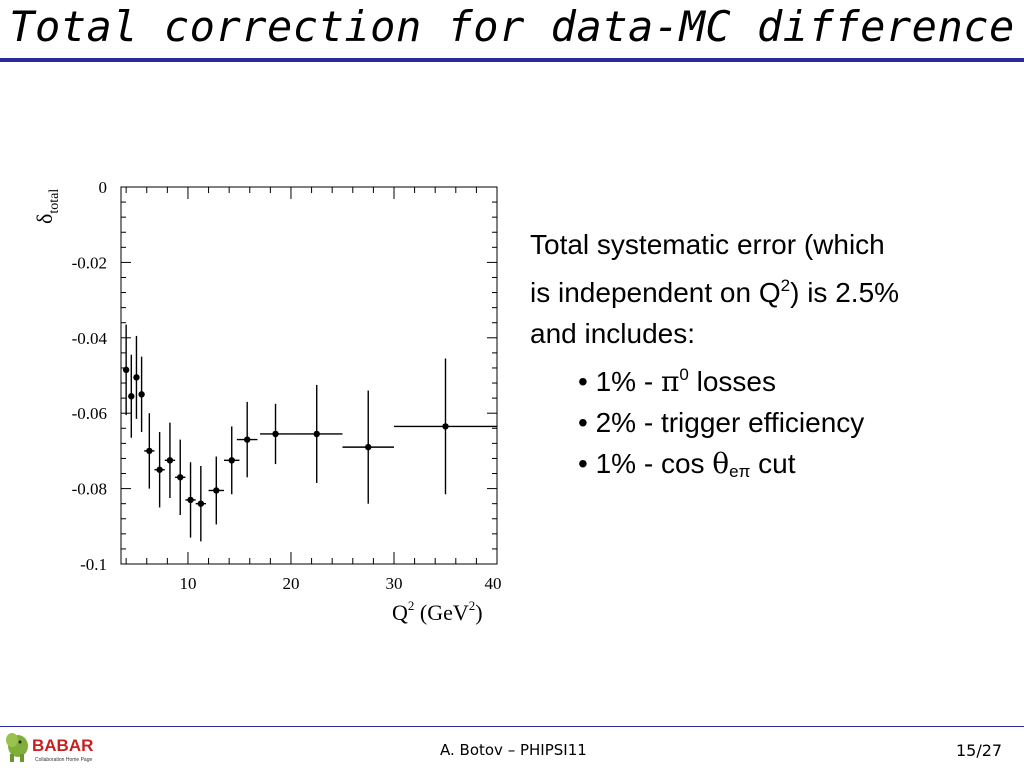 This screenshot has width=1024, height=768. I want to click on x-tick-label: 20, so click(290, 583).